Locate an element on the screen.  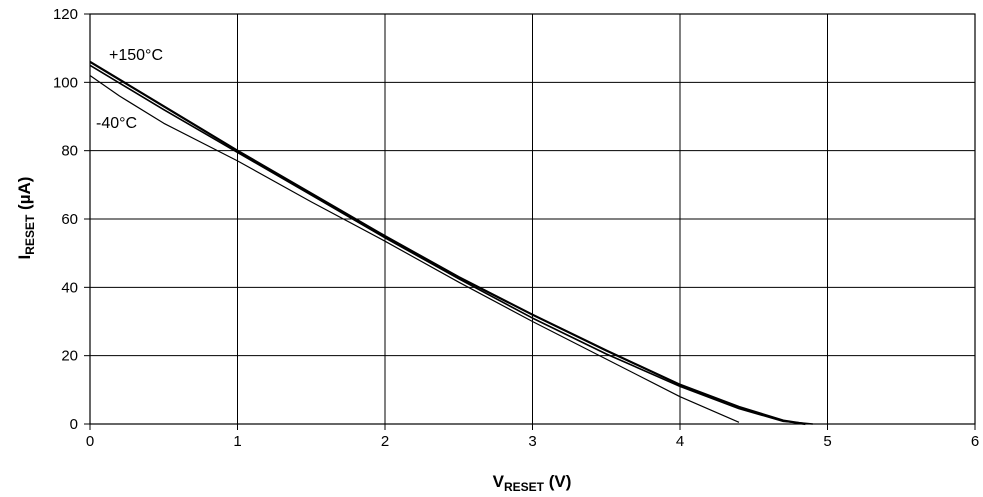
y-tick-label: 40 is located at coordinates (69, 287).